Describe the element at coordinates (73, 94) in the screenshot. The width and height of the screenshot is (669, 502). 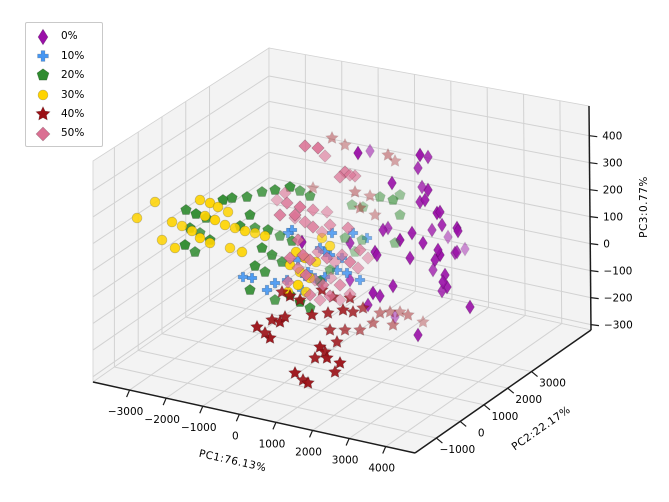
I see `legend-label: 30%` at that location.